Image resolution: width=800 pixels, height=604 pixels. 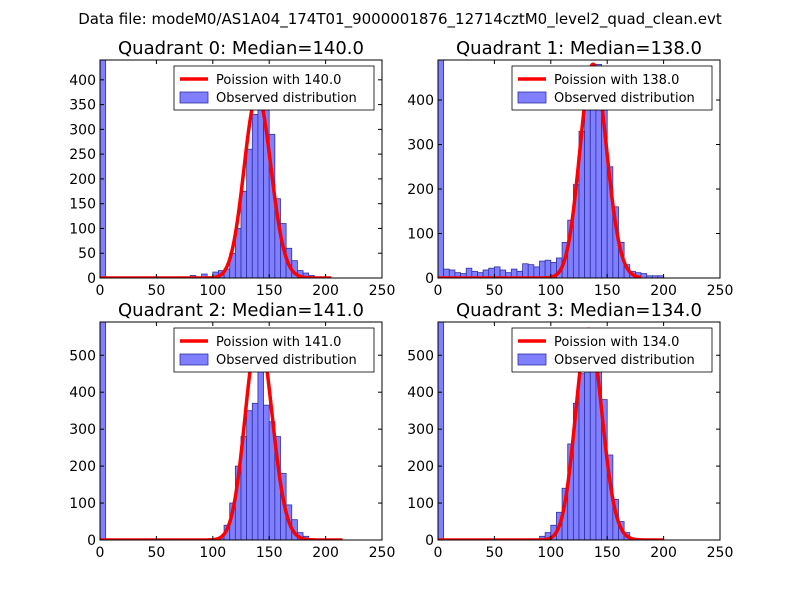 I want to click on quadrant-2-title: Quadrant 2: Median=141.0, so click(x=241, y=310).